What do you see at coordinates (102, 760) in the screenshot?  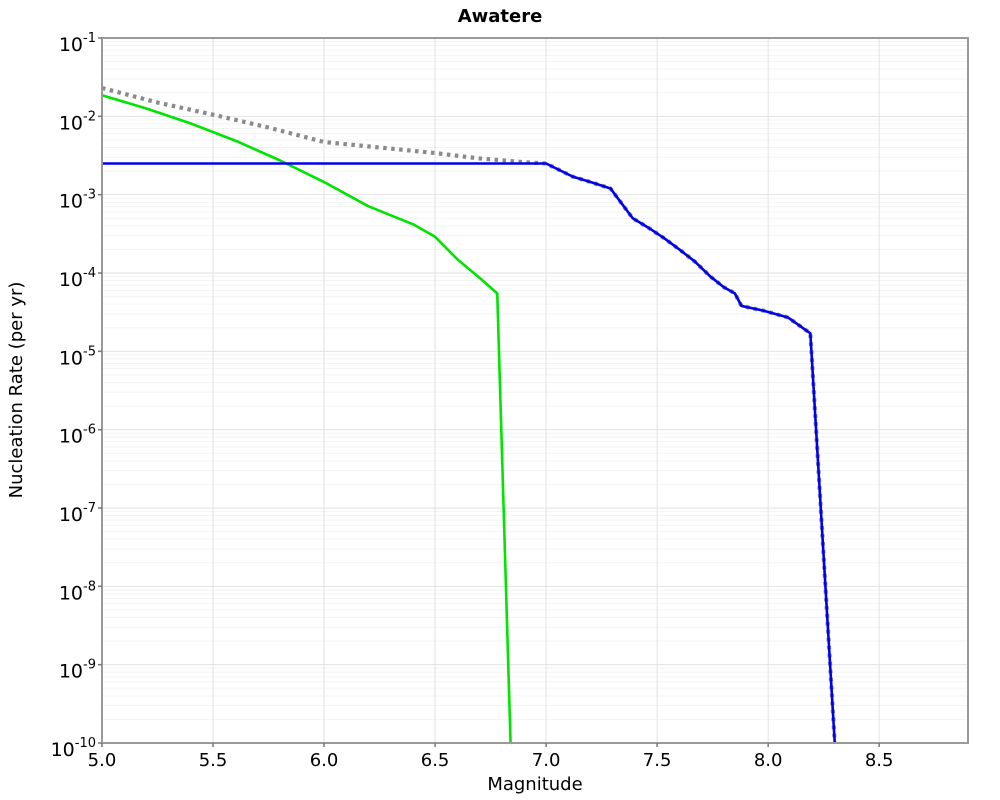 I see `x-tick-label: 5.0` at bounding box center [102, 760].